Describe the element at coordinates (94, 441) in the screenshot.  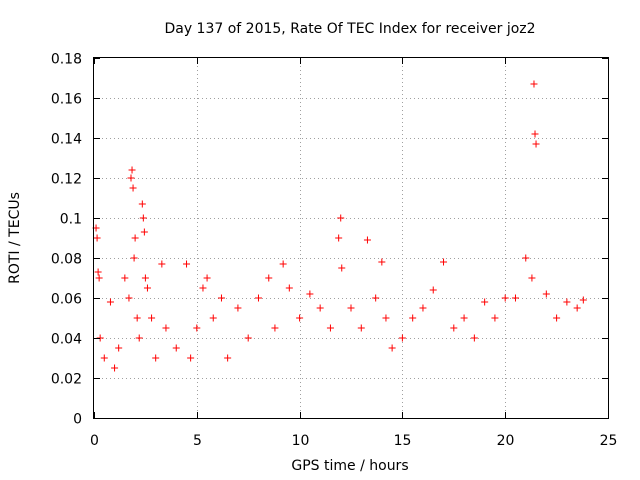
I see `x-tick-label: 0` at that location.